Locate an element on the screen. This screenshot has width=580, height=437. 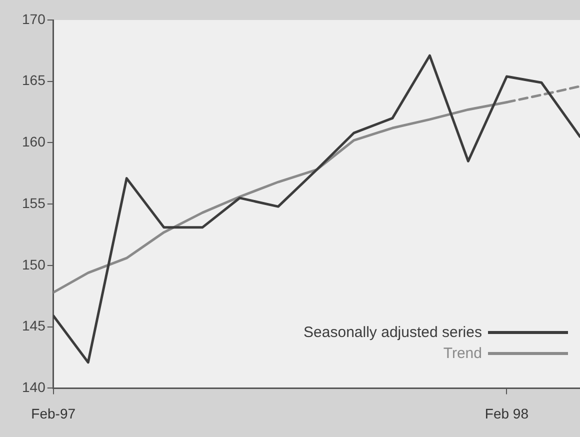
text: Seasonally adjusted series is located at coordinates (393, 333).